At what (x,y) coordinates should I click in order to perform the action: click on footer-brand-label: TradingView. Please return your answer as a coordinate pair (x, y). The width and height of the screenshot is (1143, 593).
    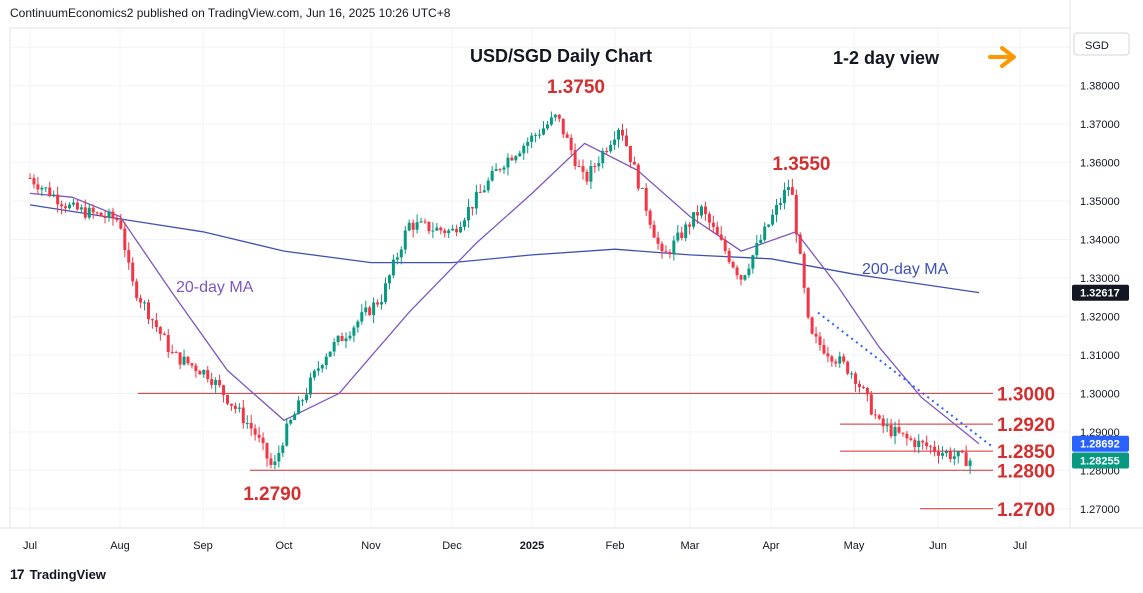
    Looking at the image, I should click on (67, 574).